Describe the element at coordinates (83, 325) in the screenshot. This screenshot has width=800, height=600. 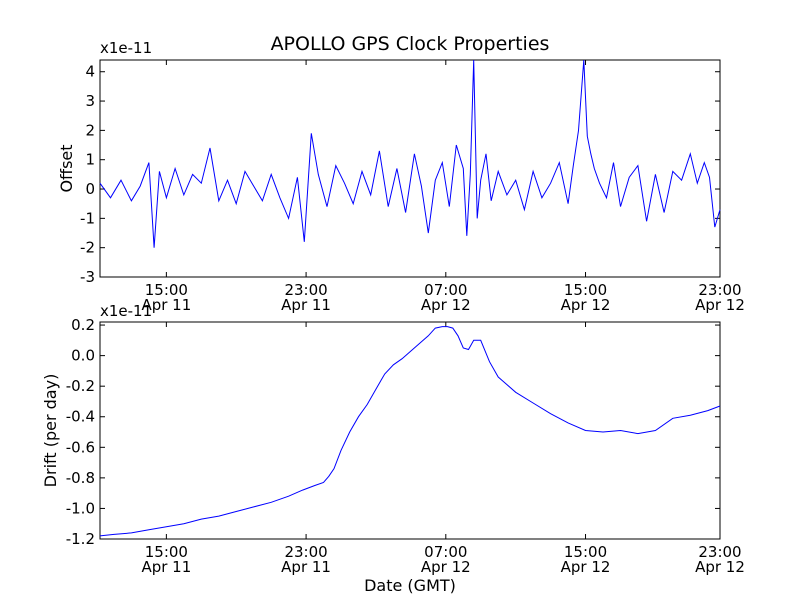
I see `drift-y-tick-label: 0.2` at that location.